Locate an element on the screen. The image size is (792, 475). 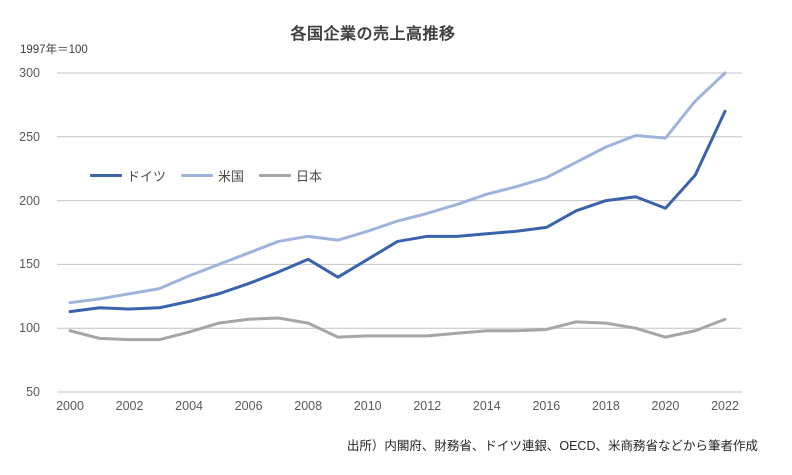
x-axis-tick-label: 2022 is located at coordinates (725, 406).